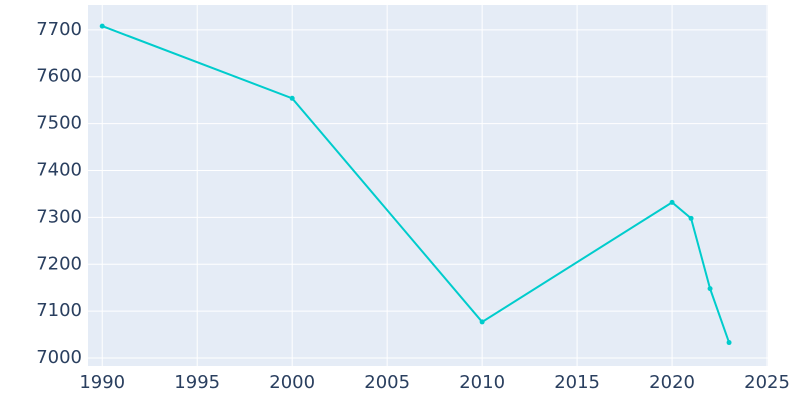 This screenshot has width=800, height=404. What do you see at coordinates (672, 382) in the screenshot?
I see `x-tick-label: 2020` at bounding box center [672, 382].